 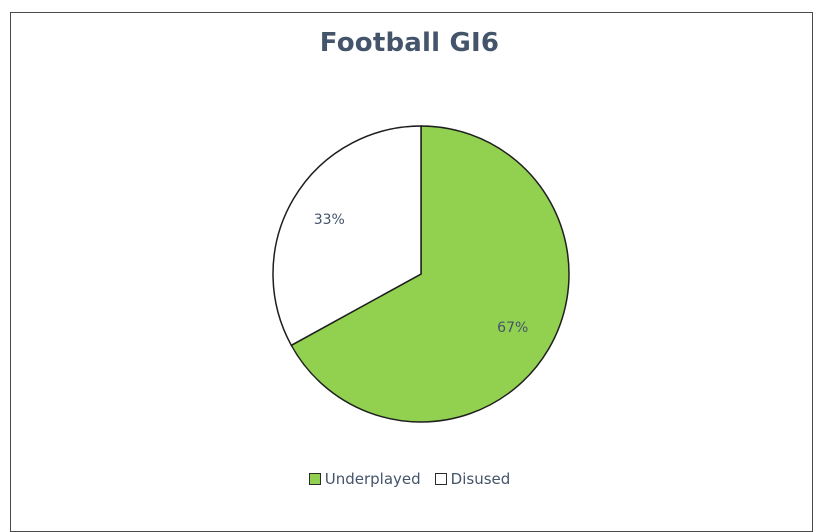 I want to click on legend-item-disused: Disused, so click(x=472, y=479).